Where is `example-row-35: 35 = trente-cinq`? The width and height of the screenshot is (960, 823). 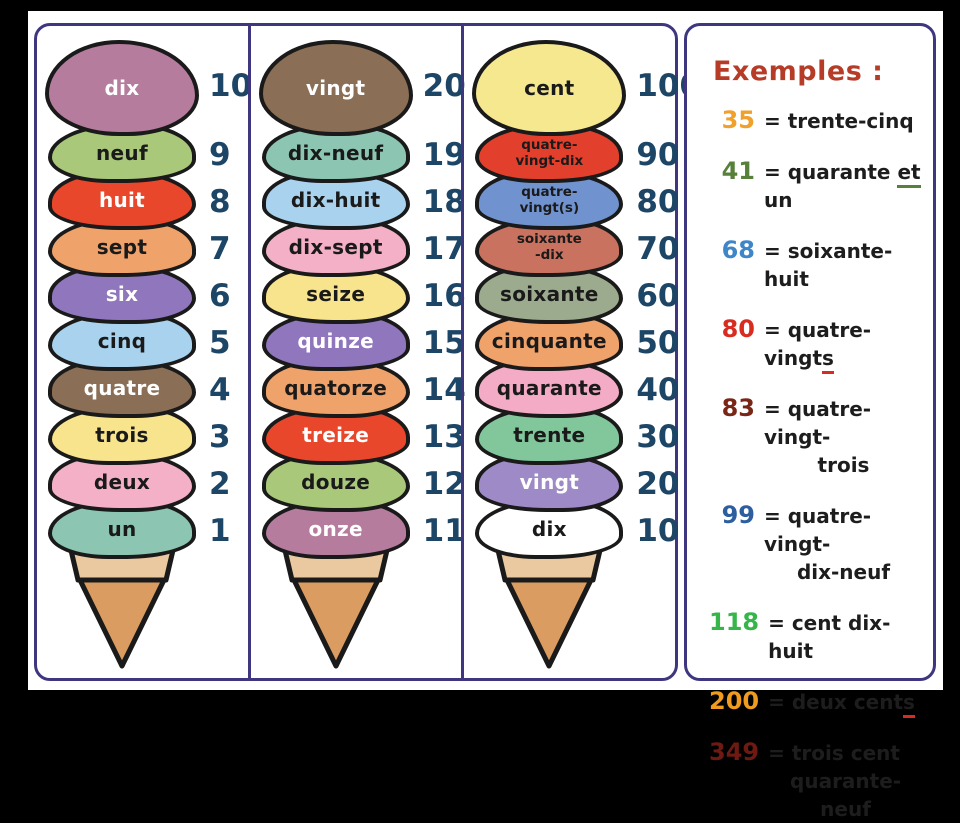
example-row-35: 35 = trente-cinq is located at coordinates (816, 120).